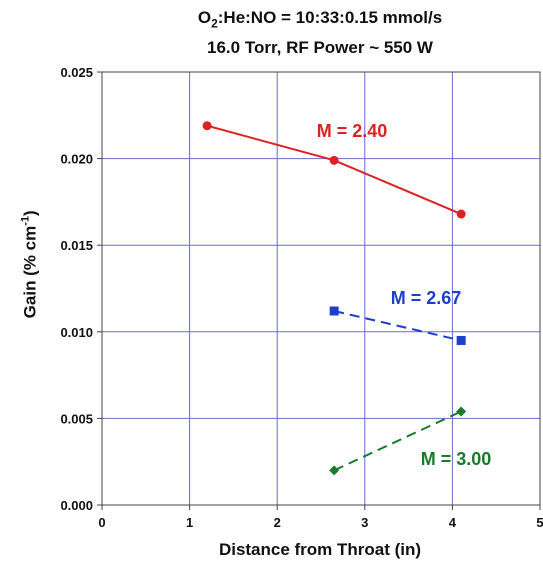  Describe the element at coordinates (76, 332) in the screenshot. I see `y-tick-label: 0.010` at that location.